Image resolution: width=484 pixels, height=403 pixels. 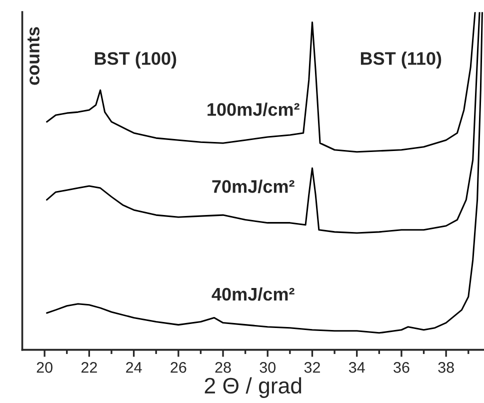 What do you see at coordinates (135, 60) in the screenshot?
I see `annotation: BST (100)` at bounding box center [135, 60].